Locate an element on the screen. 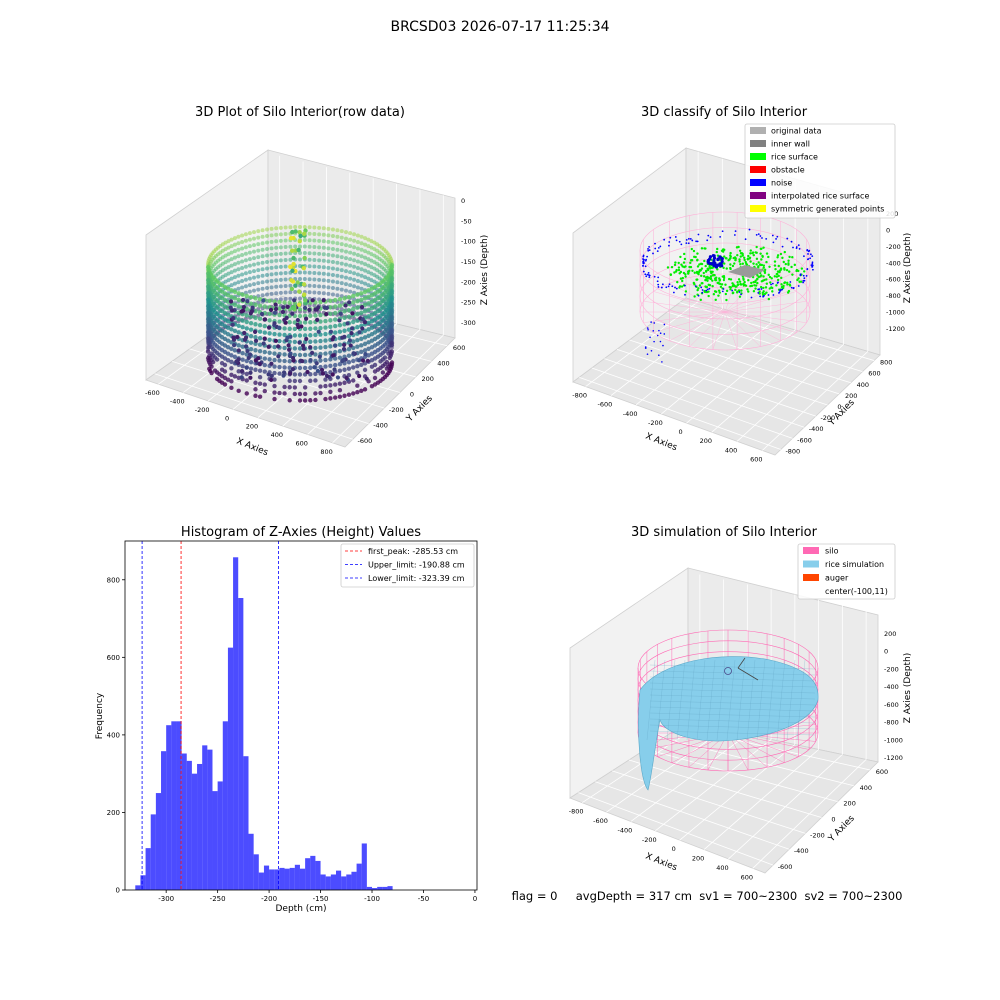  figure-suptitle: BRCSD03 2026-07-17 11:25:34 is located at coordinates (499, 27).